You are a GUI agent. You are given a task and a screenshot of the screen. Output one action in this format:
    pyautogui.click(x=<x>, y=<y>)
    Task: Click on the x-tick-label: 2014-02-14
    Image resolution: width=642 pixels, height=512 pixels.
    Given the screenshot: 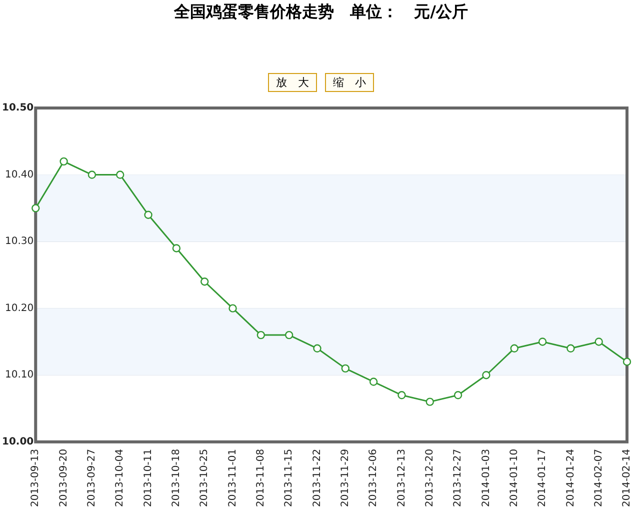 What is the action you would take?
    pyautogui.click(x=627, y=478)
    